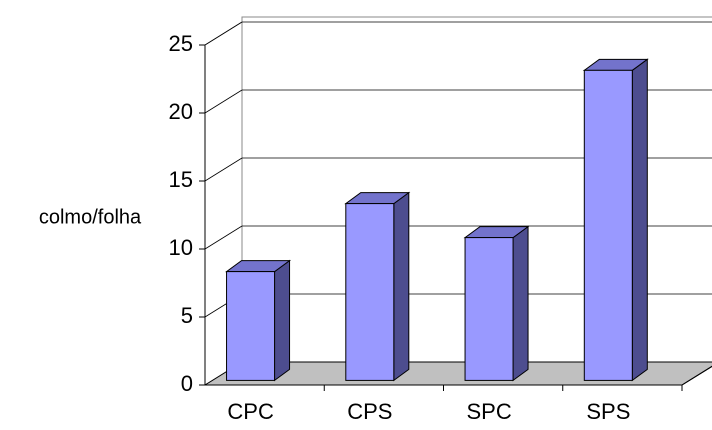 The width and height of the screenshot is (712, 430). Describe the element at coordinates (489, 411) in the screenshot. I see `x-tick-label: SPC` at that location.